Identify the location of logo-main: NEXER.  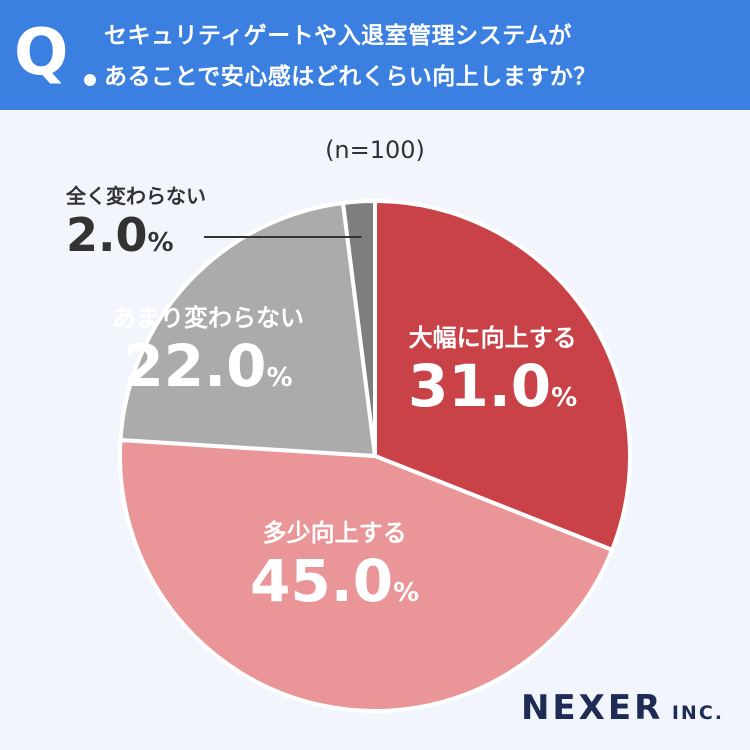
(592, 708).